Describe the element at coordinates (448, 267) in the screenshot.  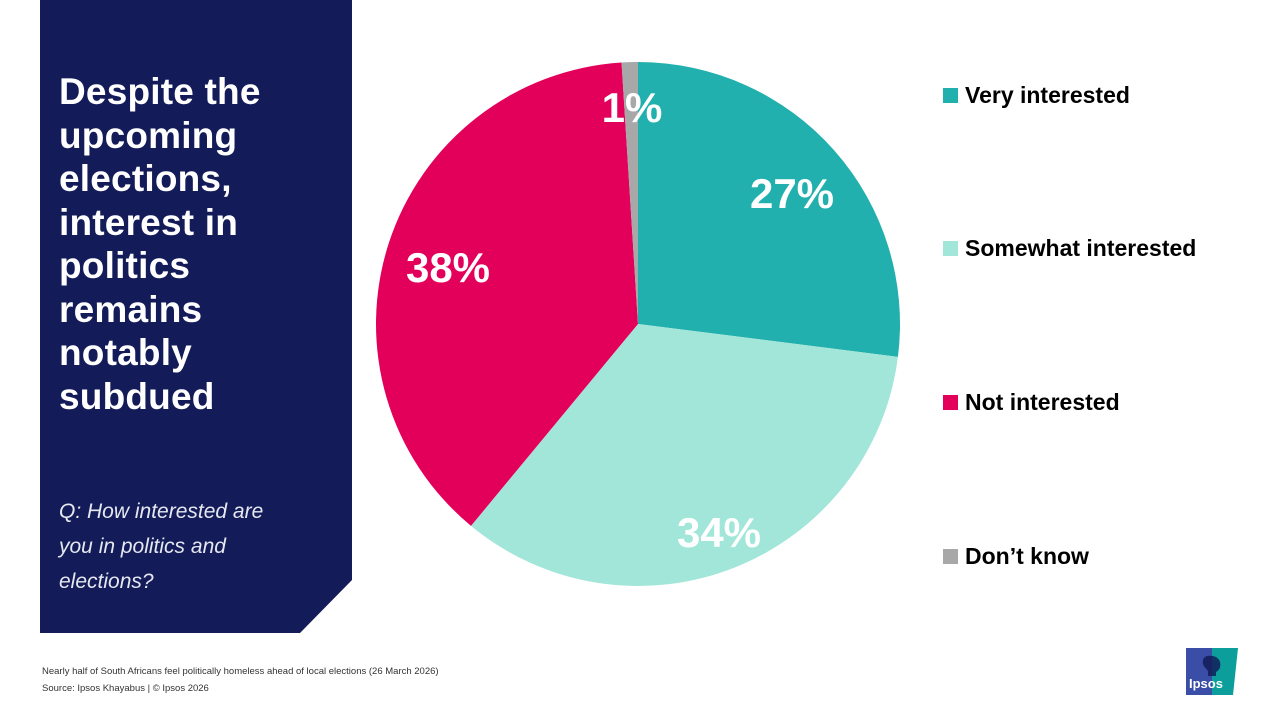
I see `slice-value-label: 38%` at that location.